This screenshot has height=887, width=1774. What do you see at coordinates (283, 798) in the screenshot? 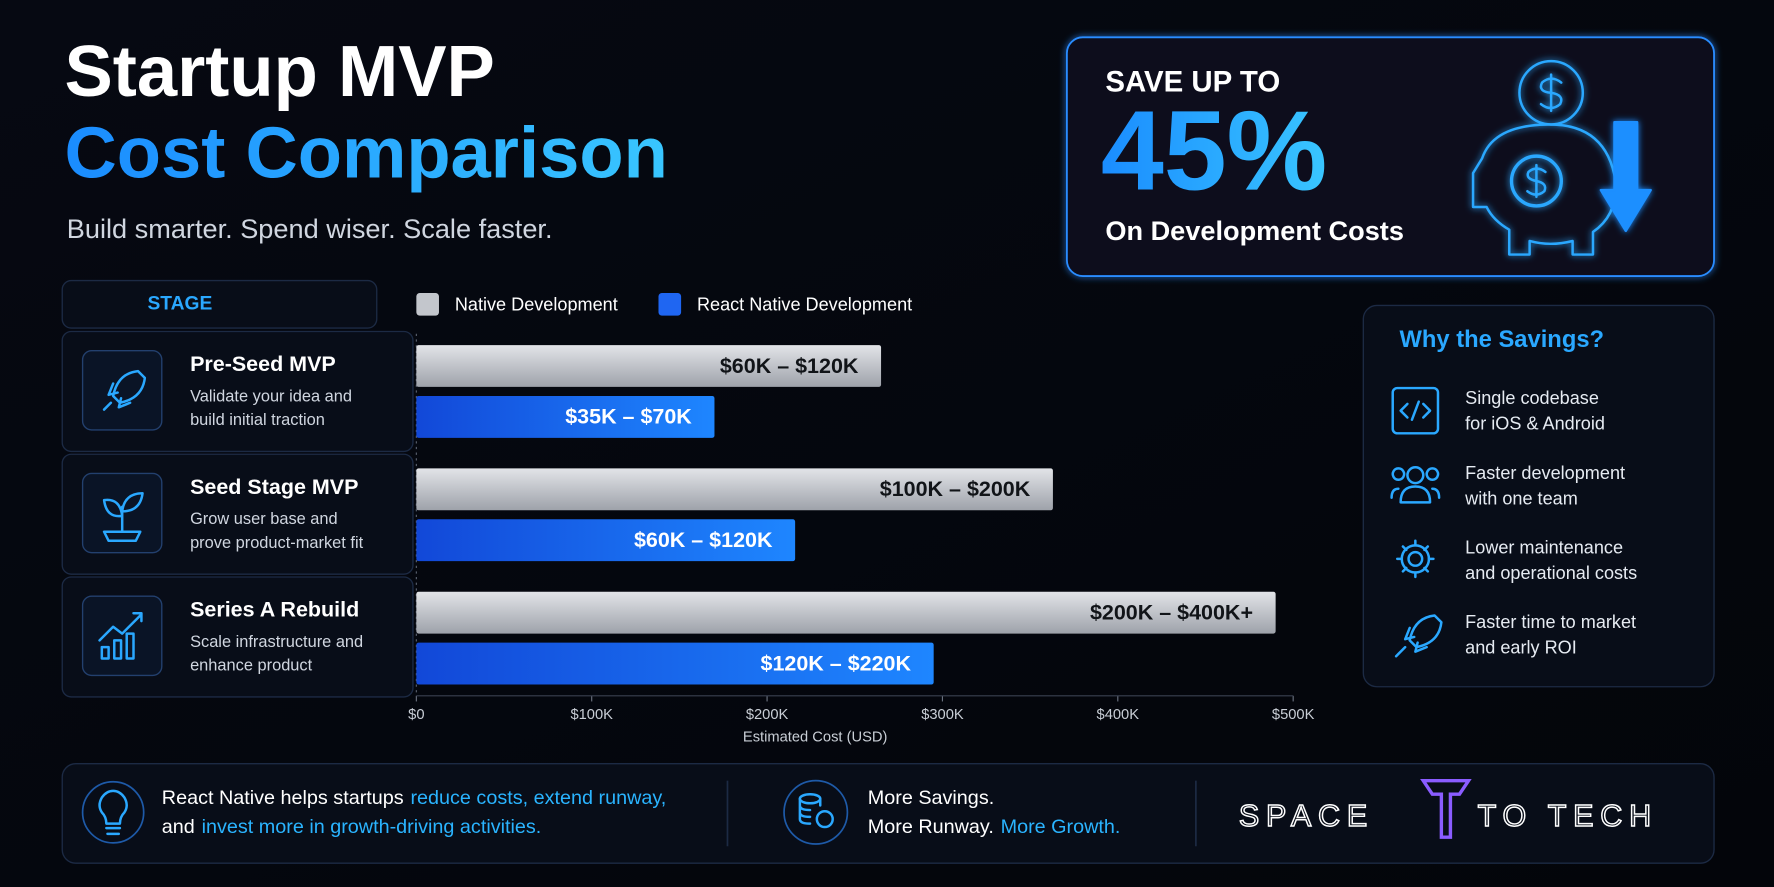
I see `footer-text: React Native helps startups` at bounding box center [283, 798].